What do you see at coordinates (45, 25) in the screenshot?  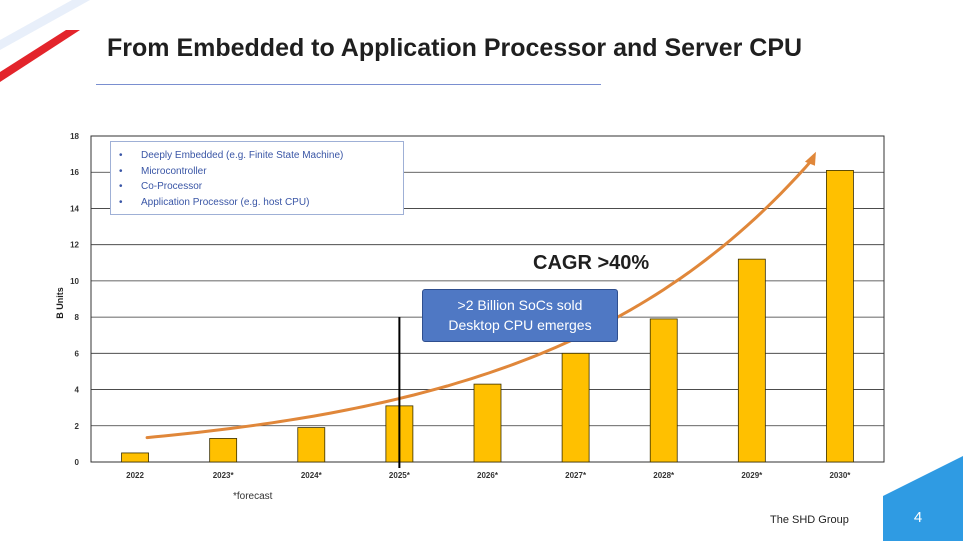 I see `light-blue-stripe` at bounding box center [45, 25].